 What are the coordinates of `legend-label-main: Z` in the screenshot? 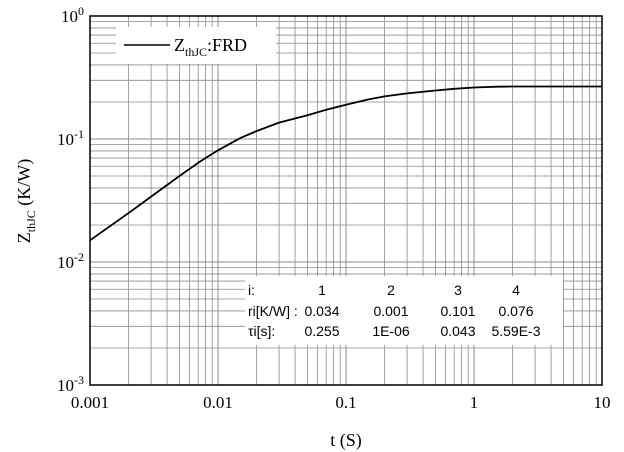 It's located at (179, 45).